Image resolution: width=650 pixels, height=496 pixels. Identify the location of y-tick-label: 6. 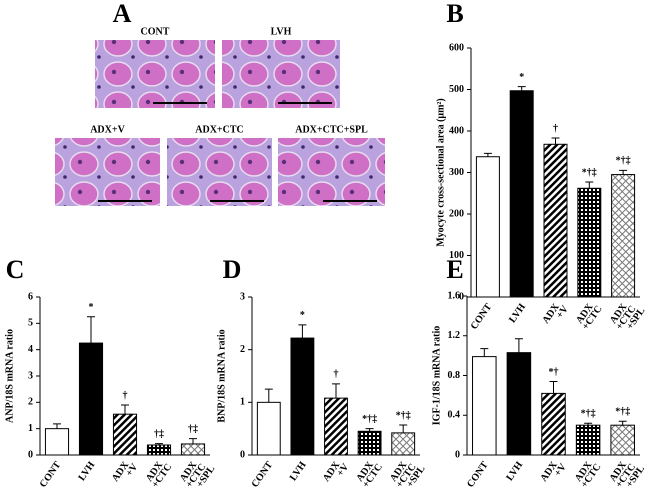
(30, 296).